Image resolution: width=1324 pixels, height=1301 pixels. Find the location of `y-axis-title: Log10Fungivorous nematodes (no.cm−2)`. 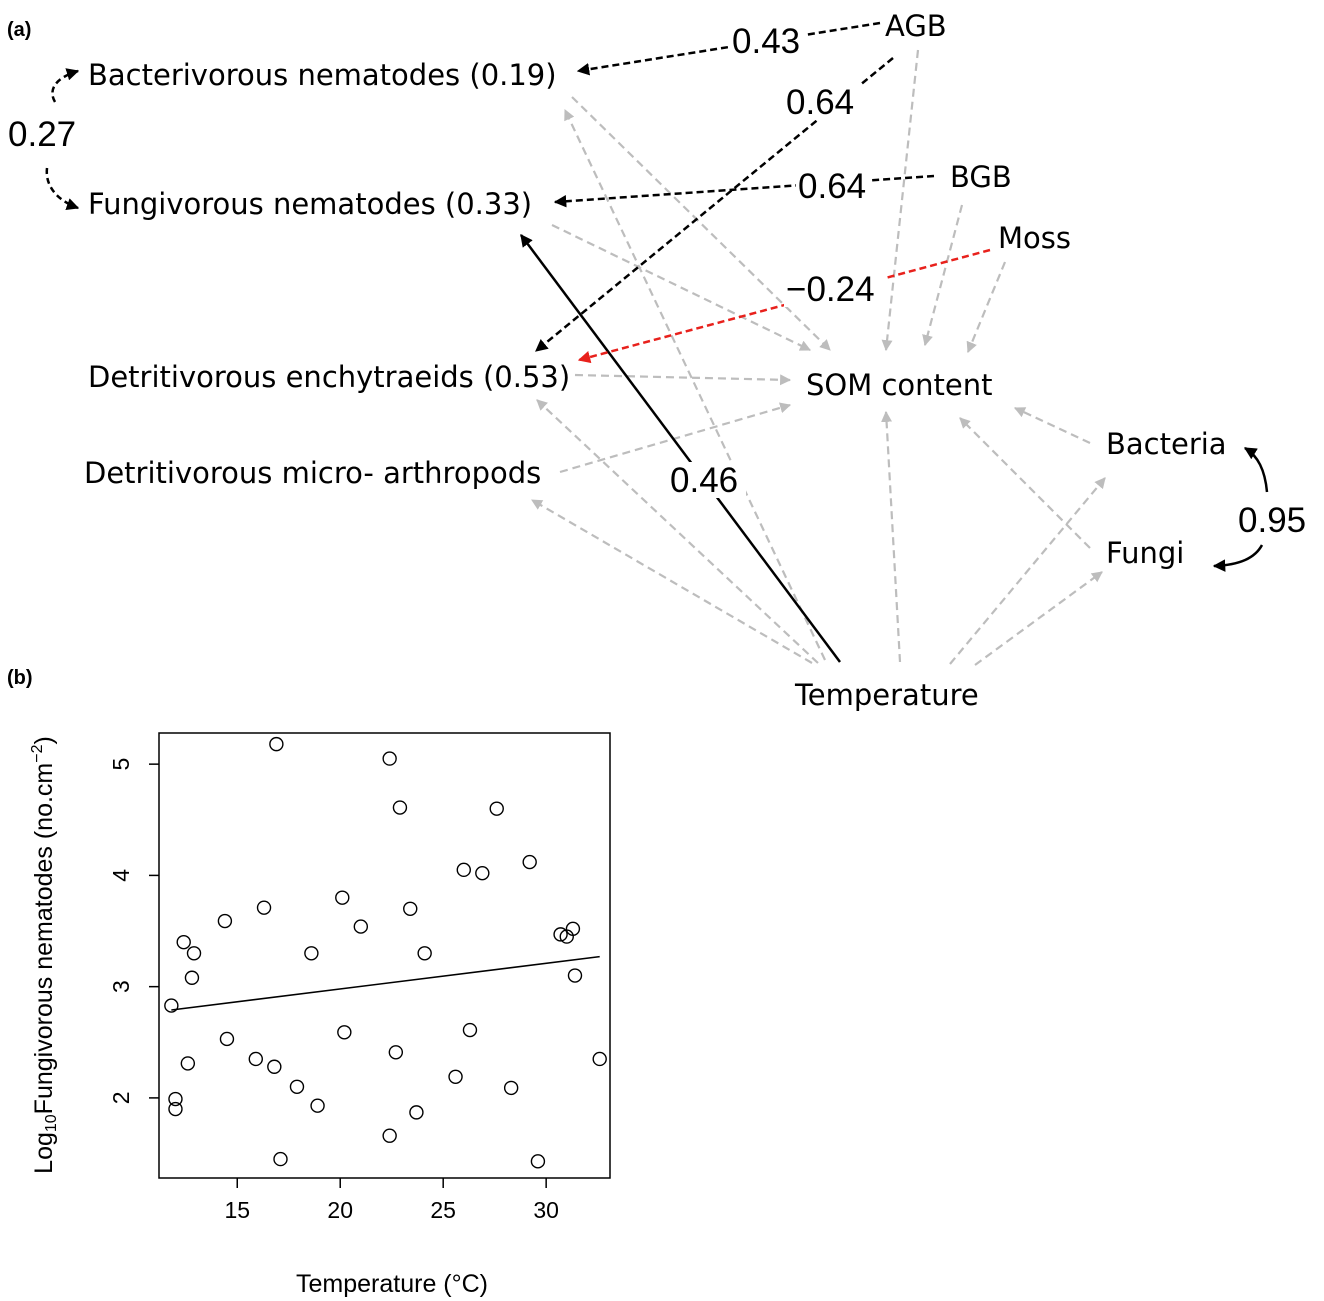

y-axis-title: Log10Fungivorous nematodes (no.cm−2) is located at coordinates (44, 955).